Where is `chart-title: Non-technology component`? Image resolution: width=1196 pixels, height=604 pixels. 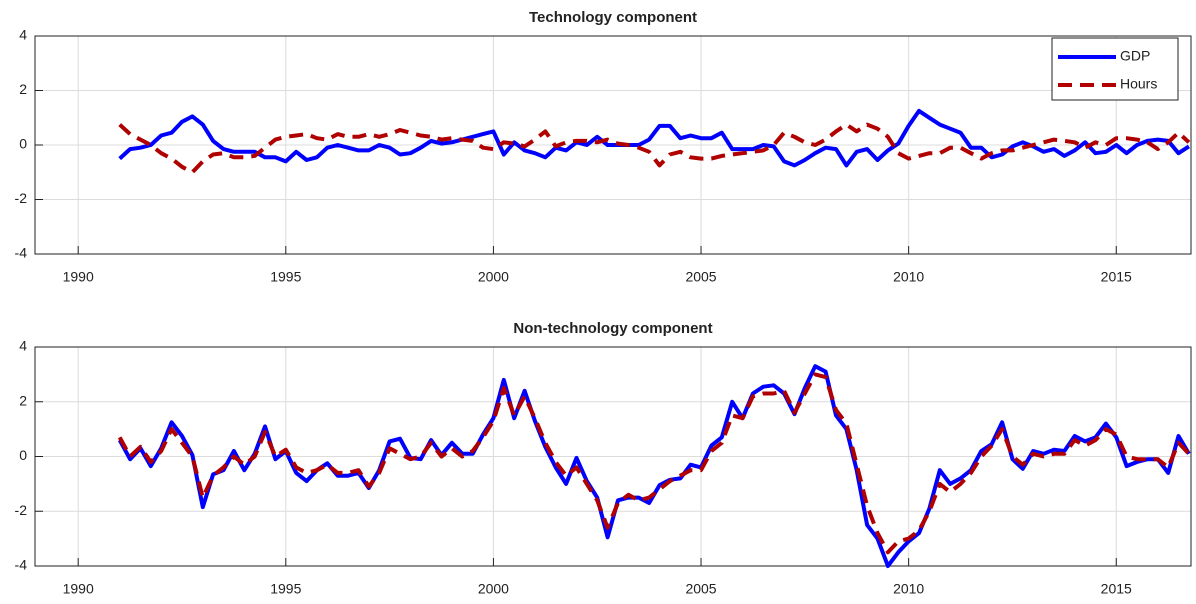
chart-title: Non-technology component is located at coordinates (612, 328).